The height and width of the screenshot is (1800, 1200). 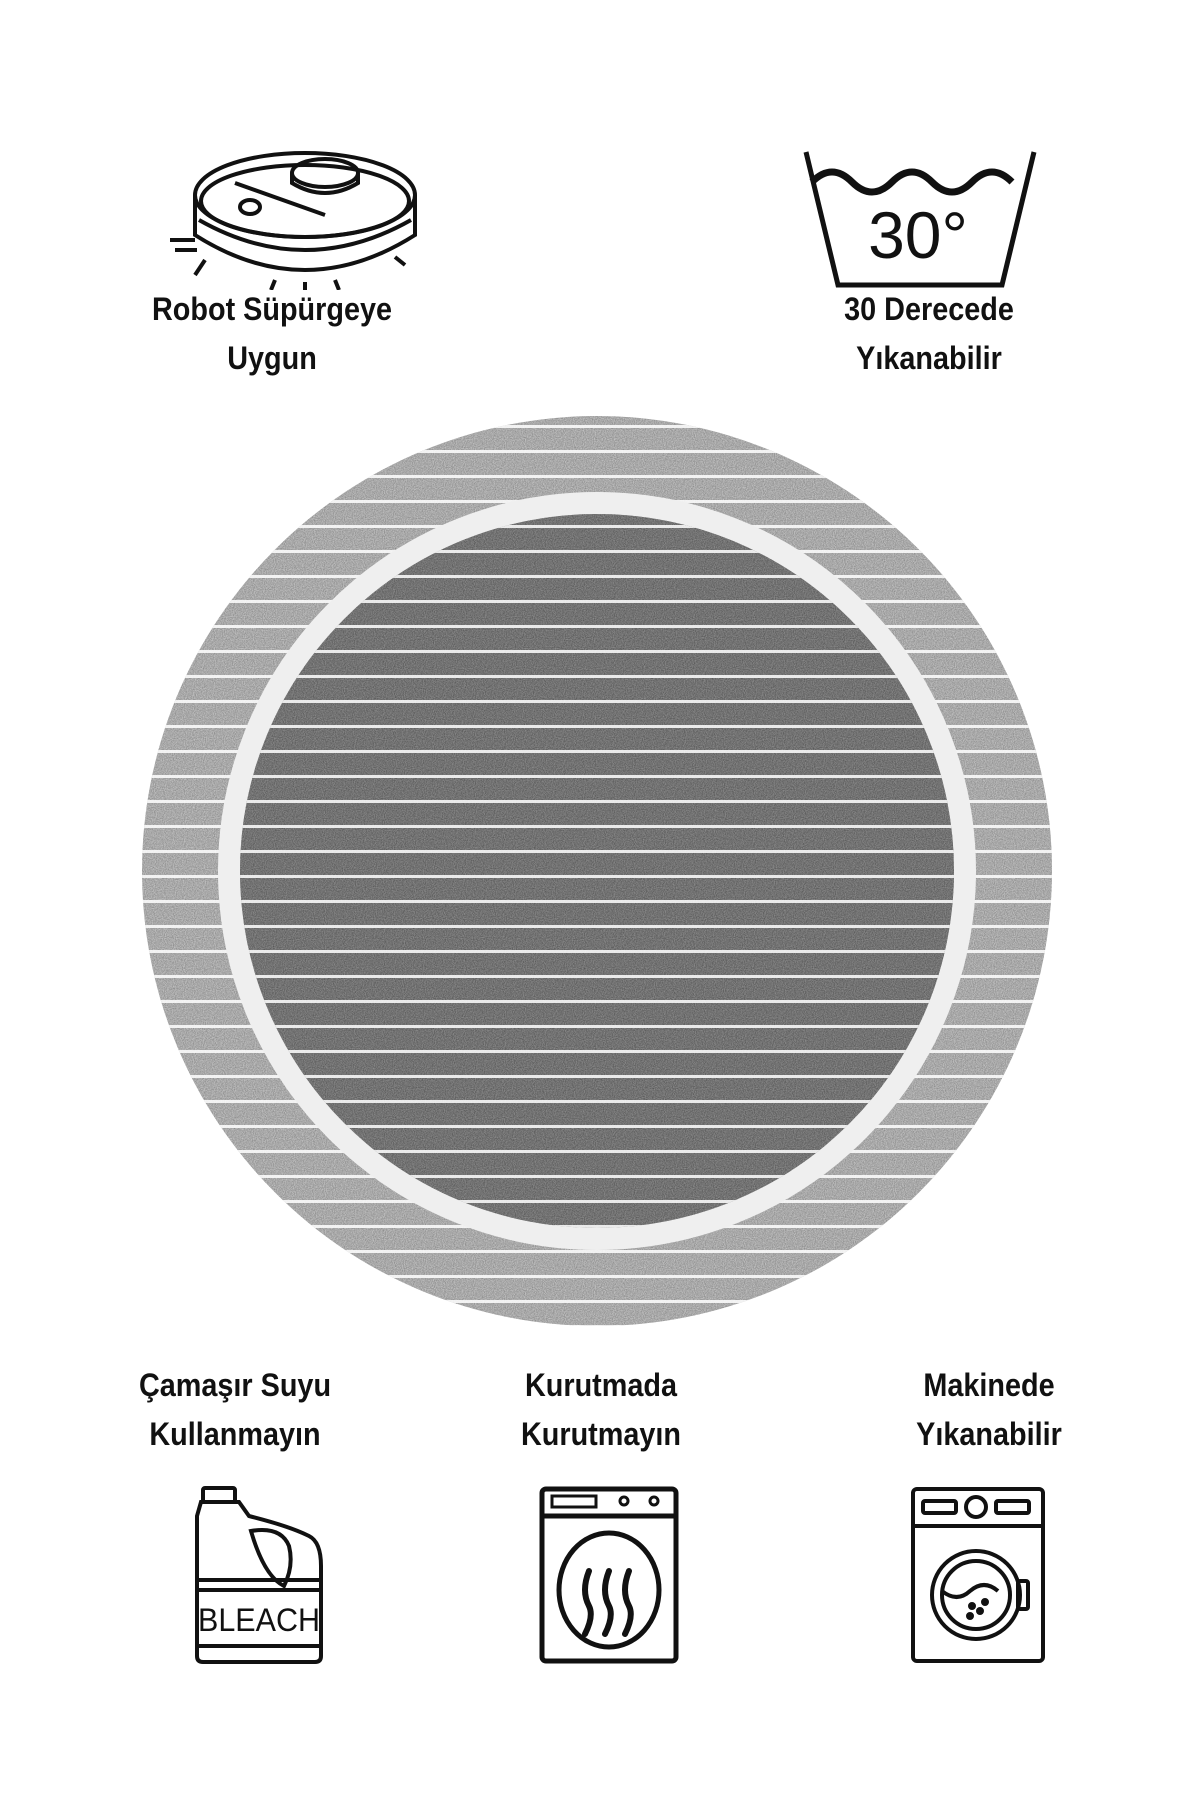 What do you see at coordinates (929, 358) in the screenshot?
I see `wash30-label-line2: Yıkanabilir` at bounding box center [929, 358].